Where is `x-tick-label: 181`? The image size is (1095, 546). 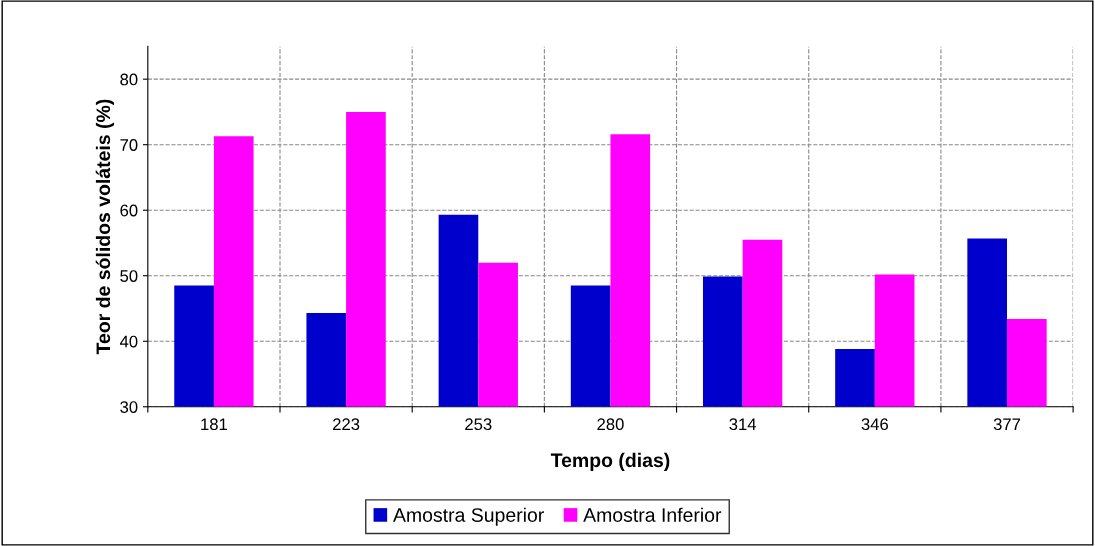
x-tick-label: 181 is located at coordinates (214, 424).